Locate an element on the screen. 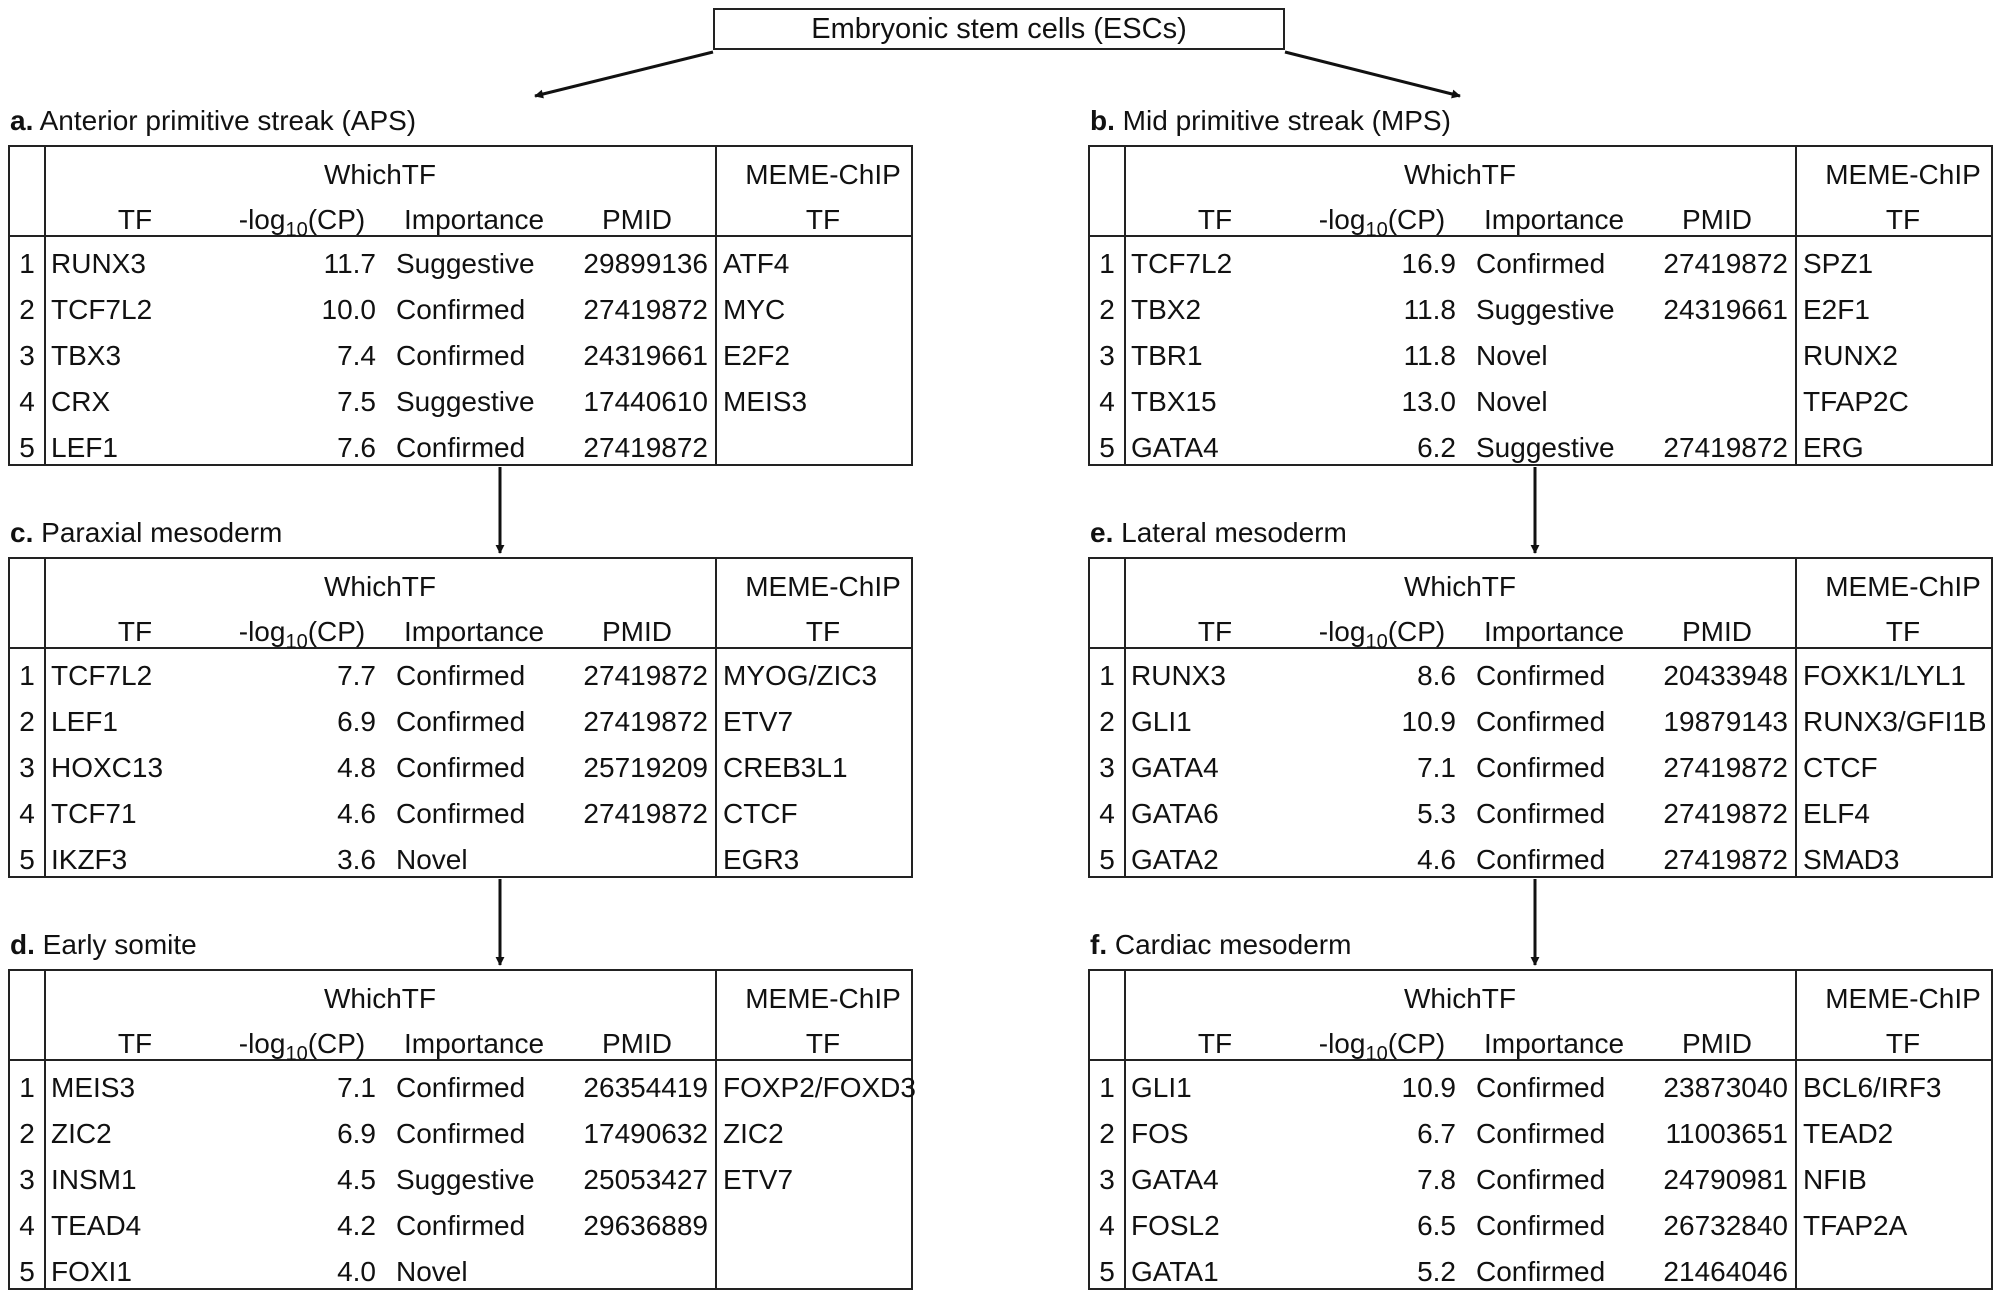  tf-cell: GATA2 is located at coordinates (1175, 859).